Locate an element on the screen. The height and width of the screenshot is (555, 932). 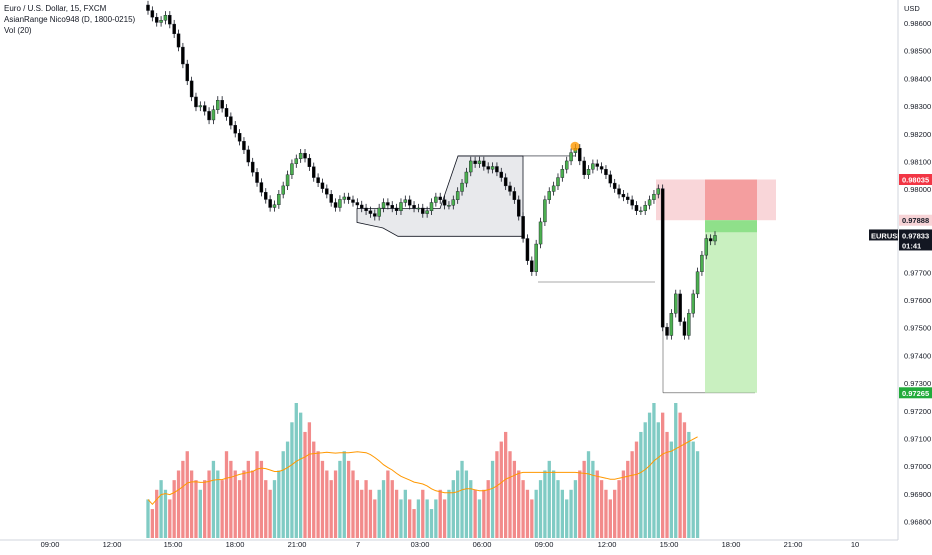
reward-zone-active is located at coordinates (731, 226).